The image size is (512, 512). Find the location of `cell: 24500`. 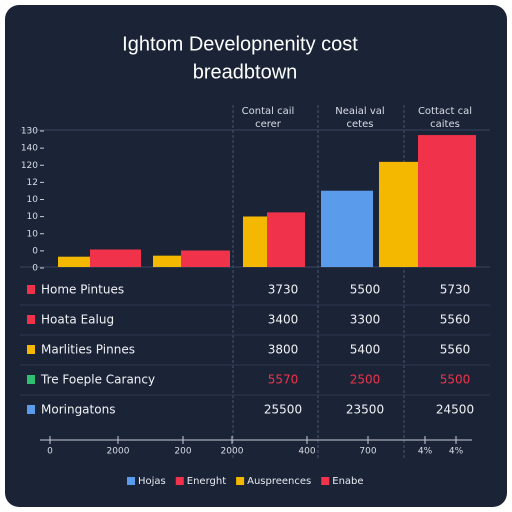

cell: 24500 is located at coordinates (455, 410).